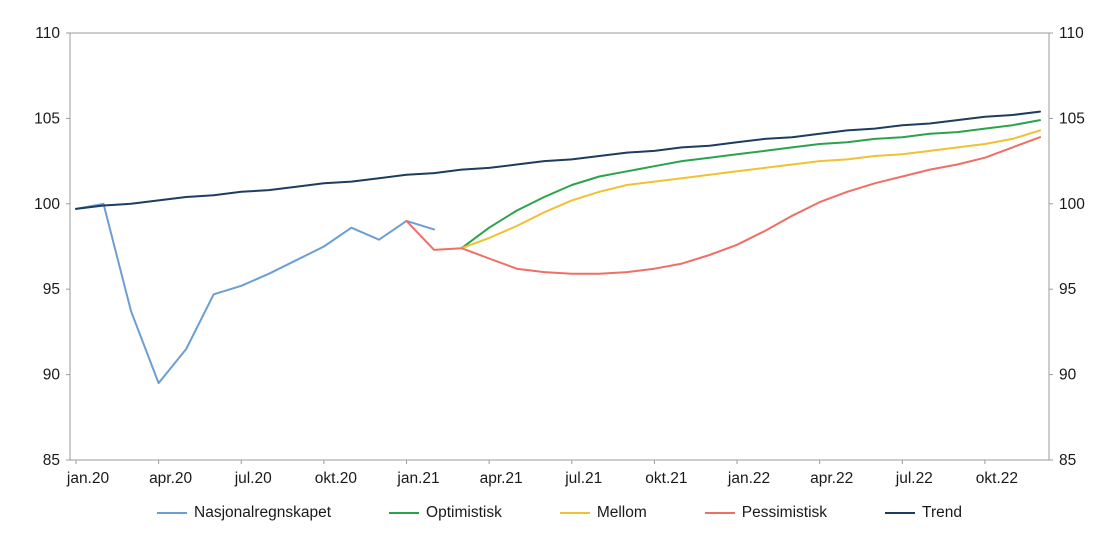 The image size is (1119, 559). I want to click on y-axis-tick-label-right: 110, so click(1071, 33).